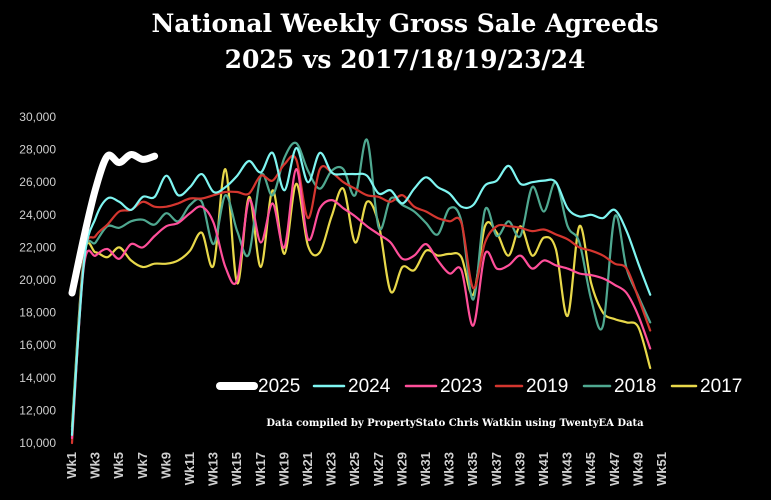  I want to click on legend-label-2025: 2025, so click(279, 386).